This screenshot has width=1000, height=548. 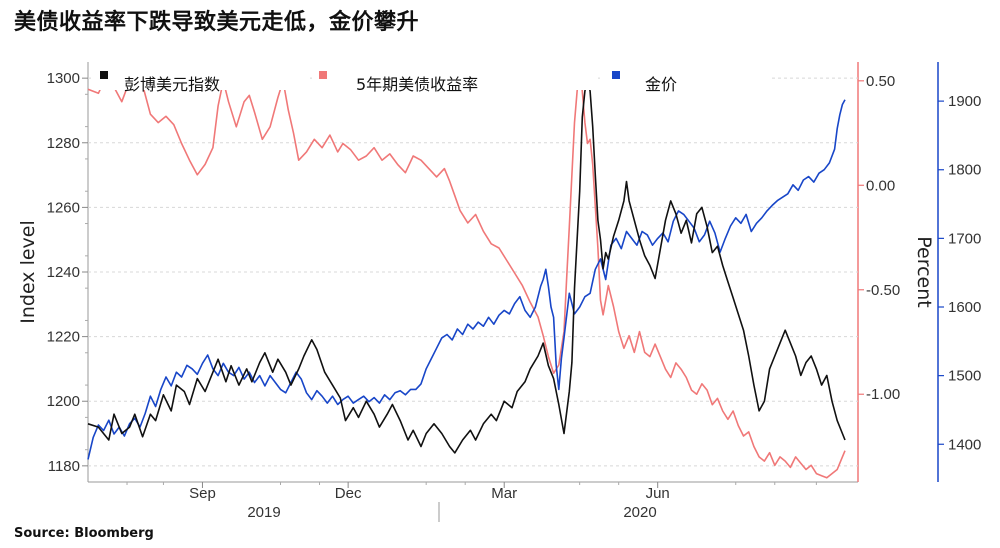 What do you see at coordinates (964, 170) in the screenshot?
I see `y3-tick-label: 1800` at bounding box center [964, 170].